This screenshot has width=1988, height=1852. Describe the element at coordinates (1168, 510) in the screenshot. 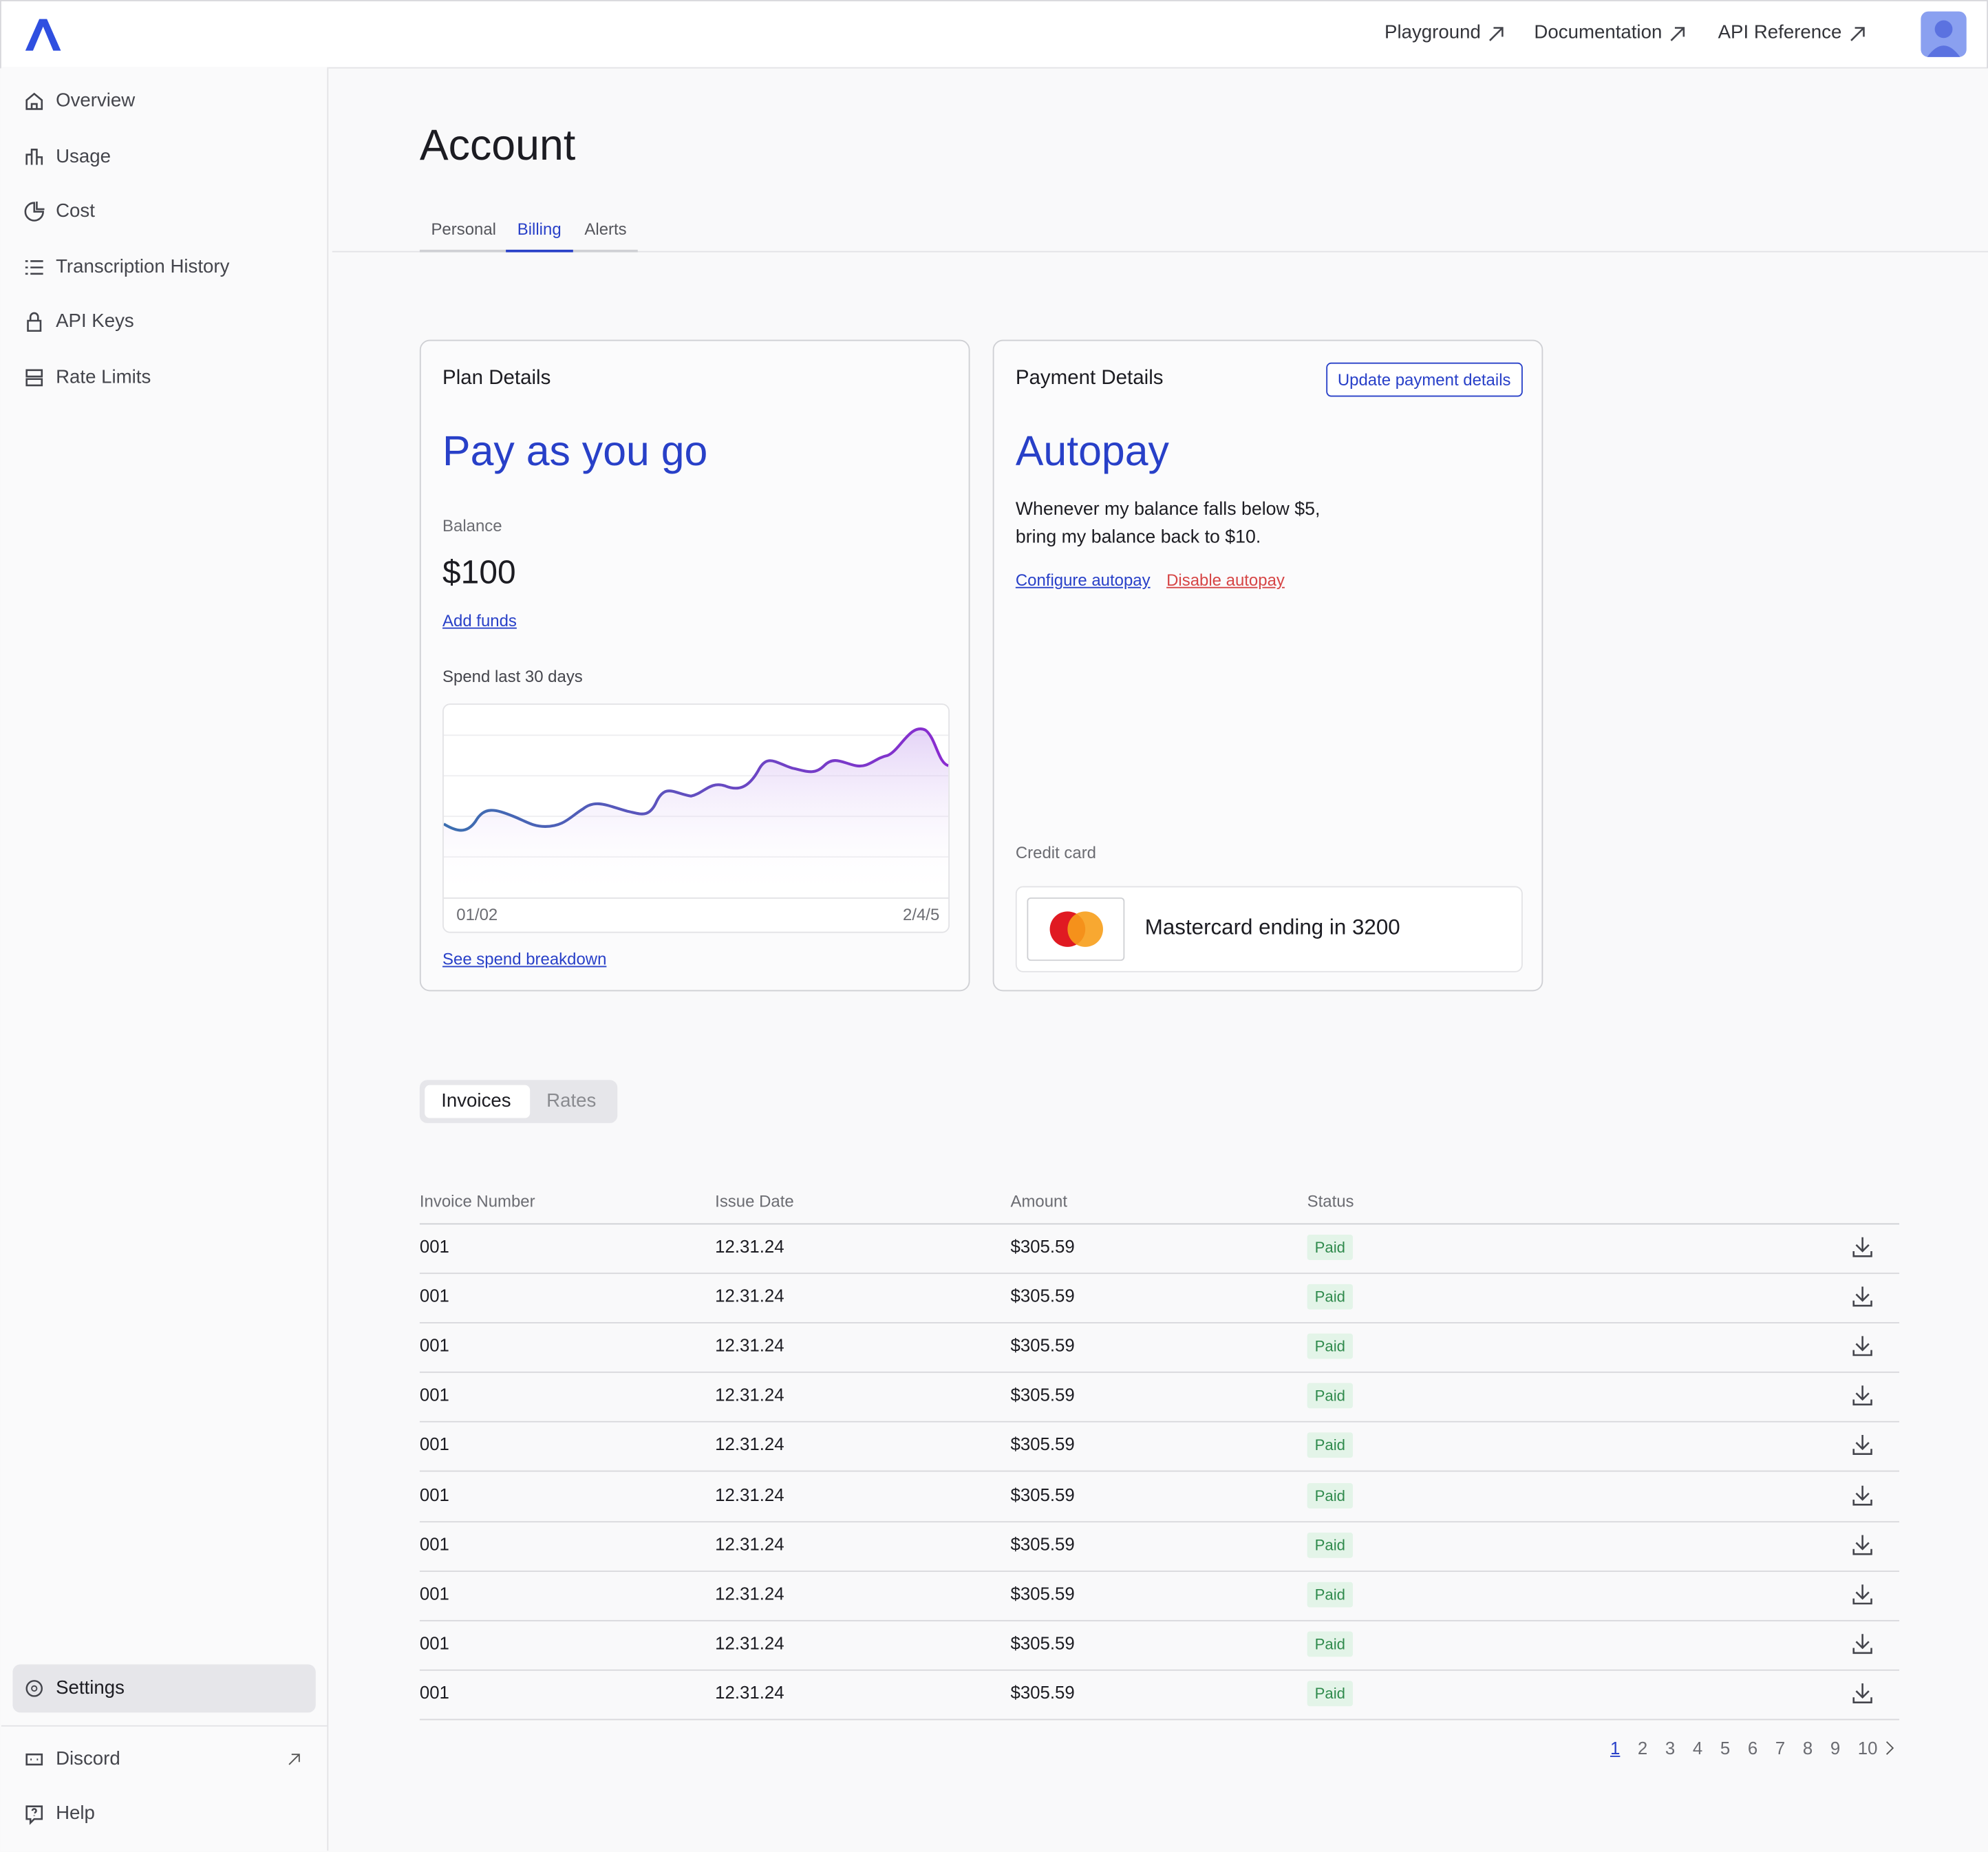

I see `description-line: Whenever my balance falls below $5,` at that location.